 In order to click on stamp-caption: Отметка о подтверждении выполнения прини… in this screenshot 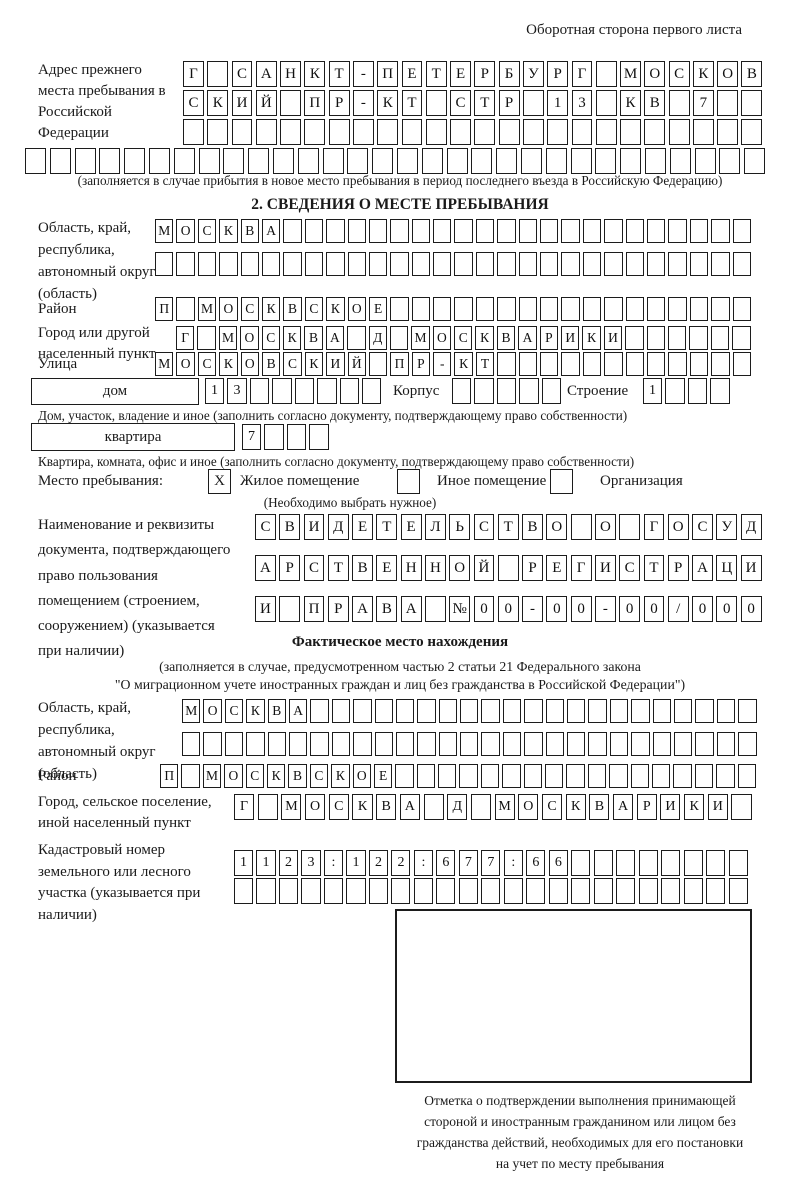, I will do `click(580, 1132)`.